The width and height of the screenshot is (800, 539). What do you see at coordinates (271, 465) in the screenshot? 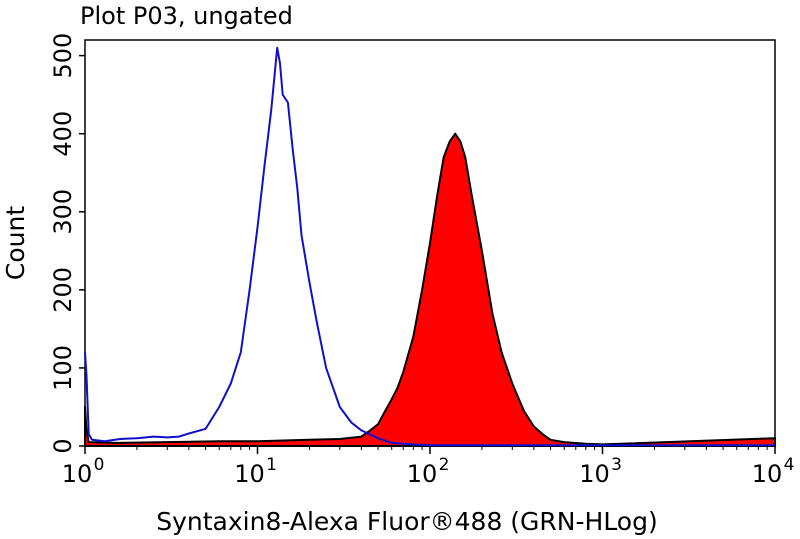
I see `x-tick-exponent: 1` at bounding box center [271, 465].